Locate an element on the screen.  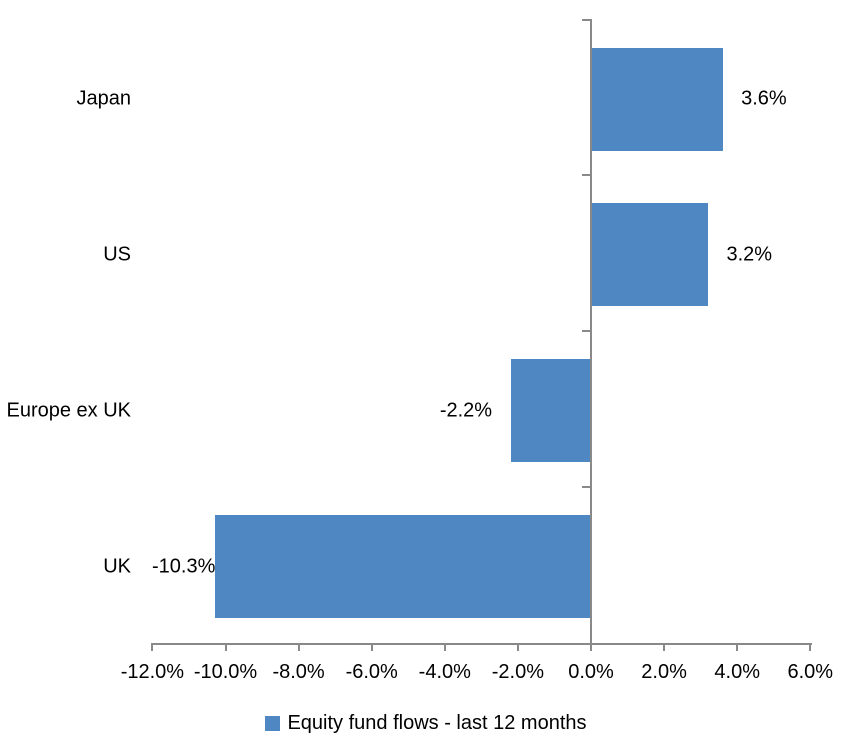
legend: Equity fund flows - last 12 months is located at coordinates (426, 723).